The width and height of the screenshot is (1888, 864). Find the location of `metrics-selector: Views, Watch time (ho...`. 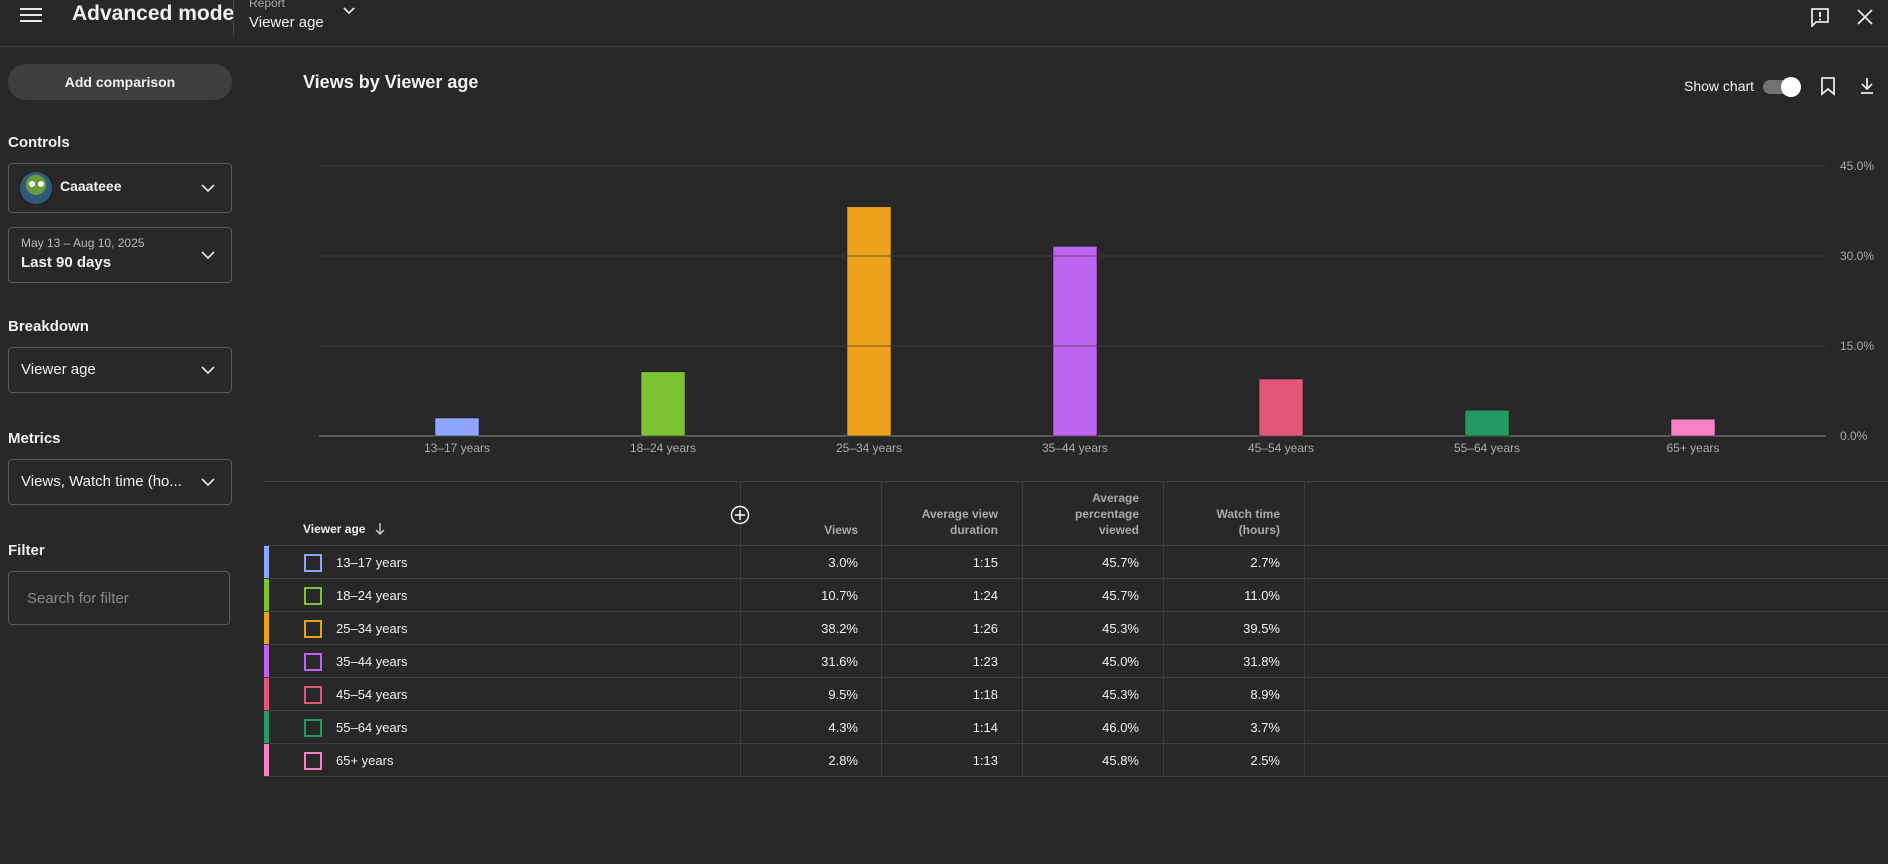

metrics-selector: Views, Watch time (ho... is located at coordinates (120, 482).